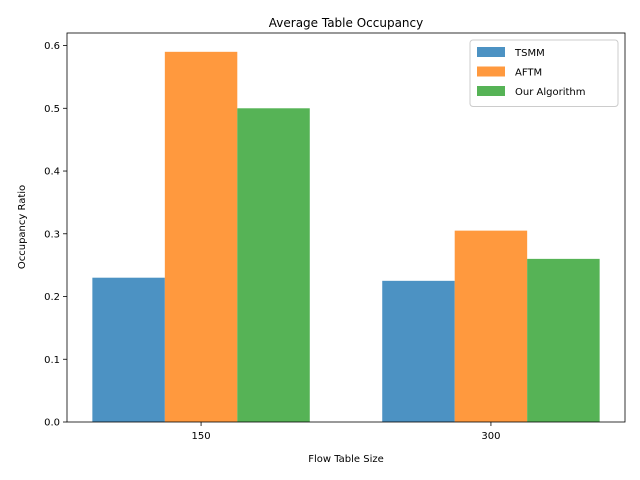 The height and width of the screenshot is (480, 640). I want to click on legend-label: Our Algorithm, so click(550, 92).